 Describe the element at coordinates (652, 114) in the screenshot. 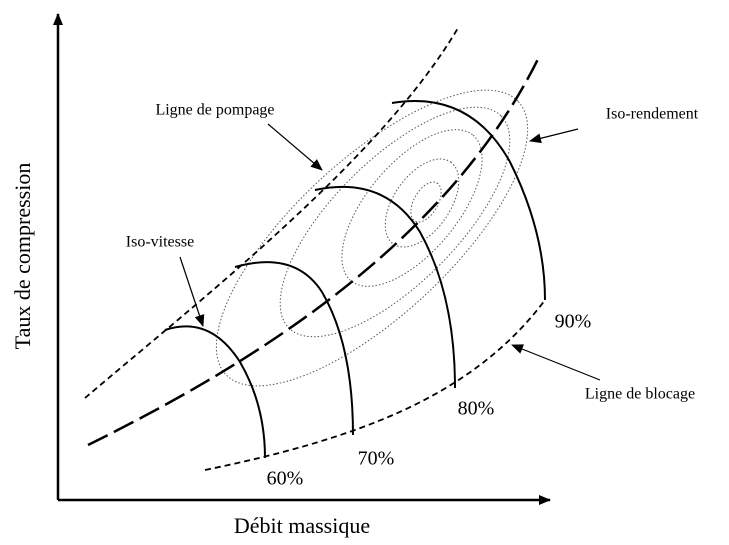

I see `efficiency-label: Iso-rendement` at that location.